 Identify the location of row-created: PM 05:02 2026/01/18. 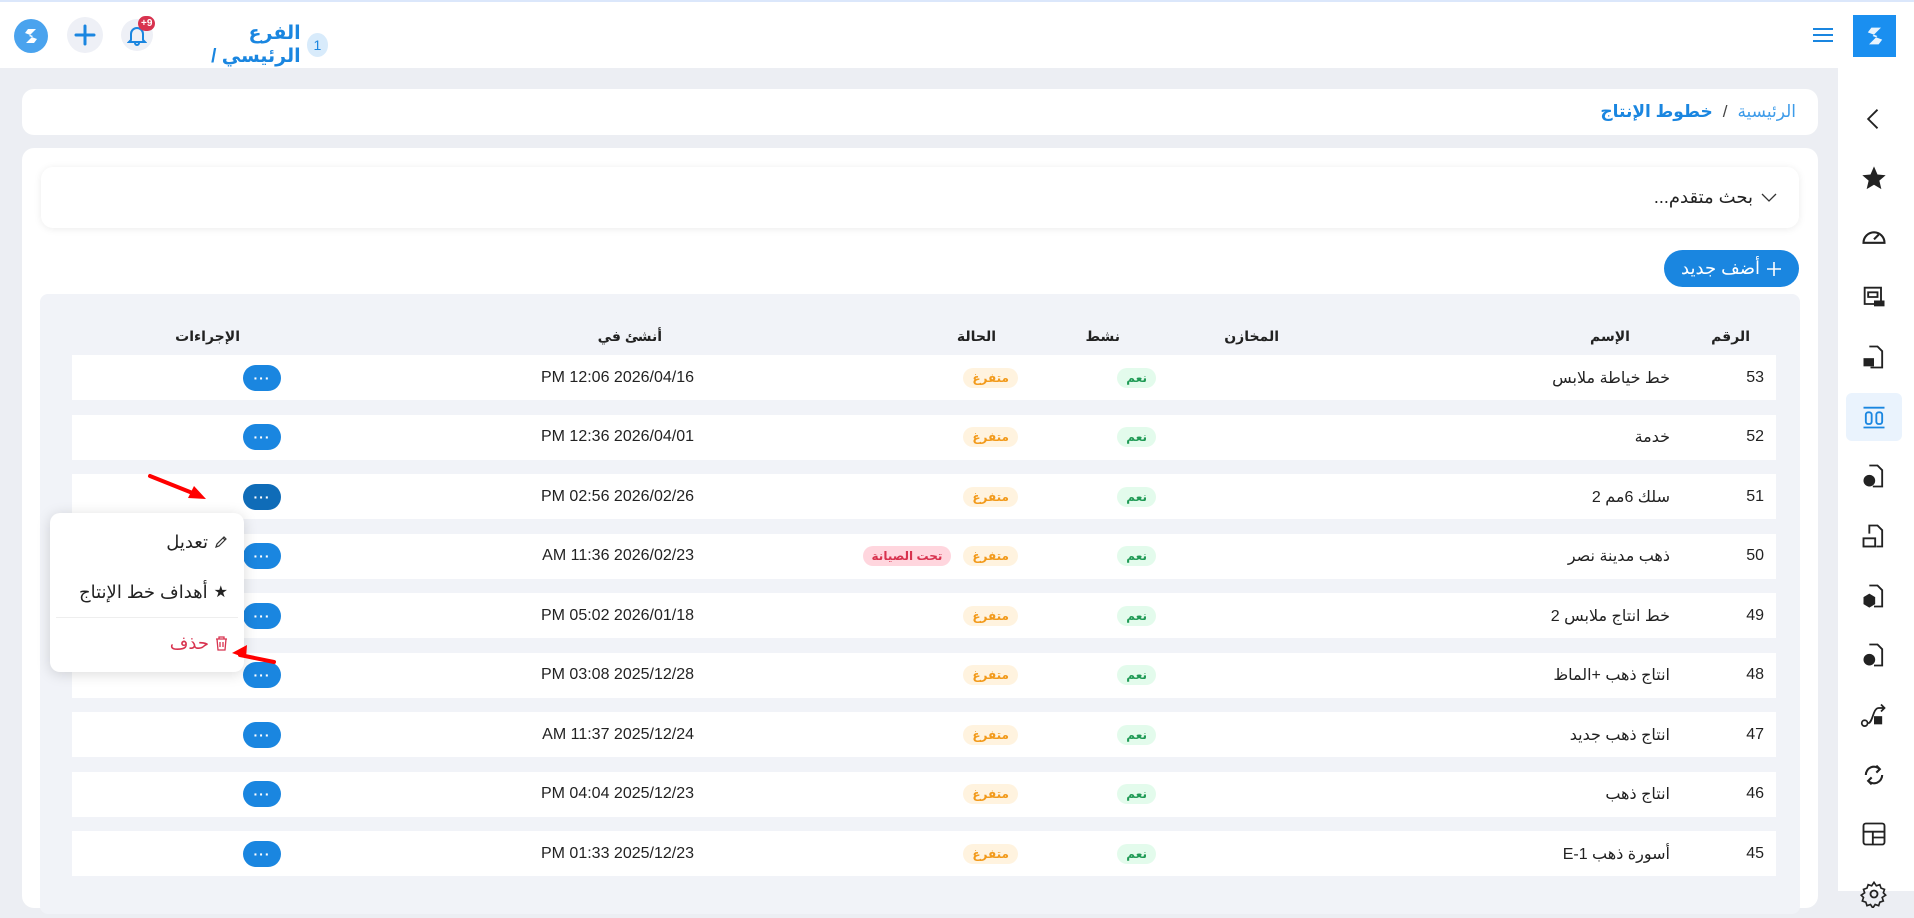
(617, 615).